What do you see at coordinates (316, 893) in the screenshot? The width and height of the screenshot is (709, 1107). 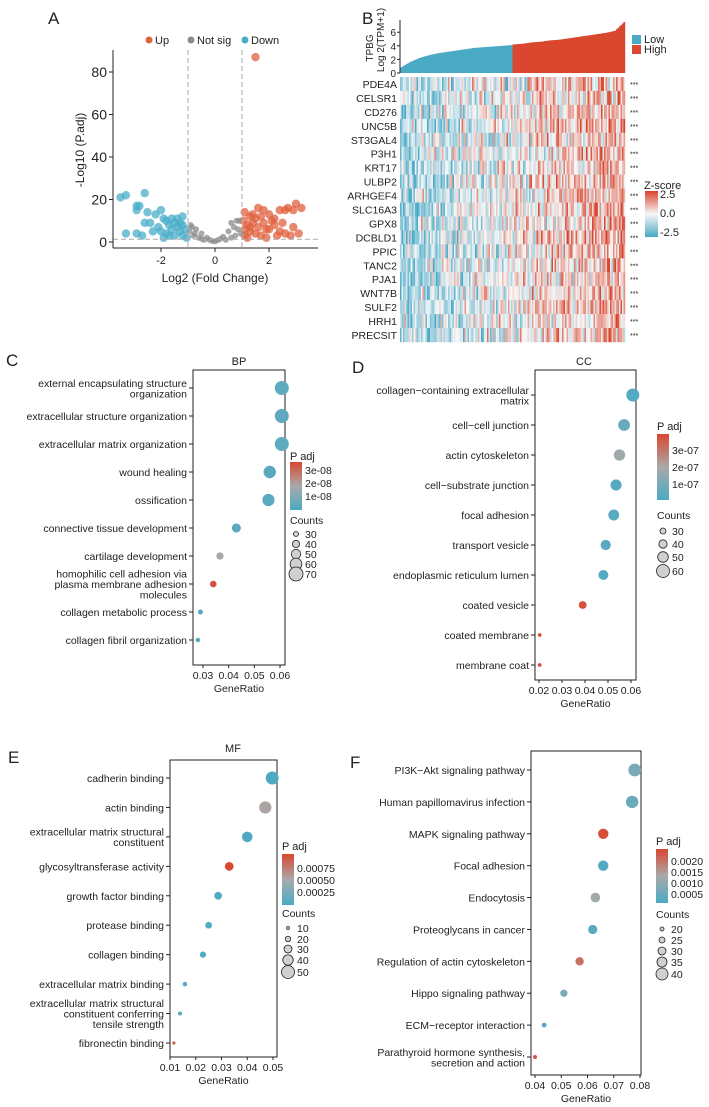 I see `padj-tick-label: 0.00025` at bounding box center [316, 893].